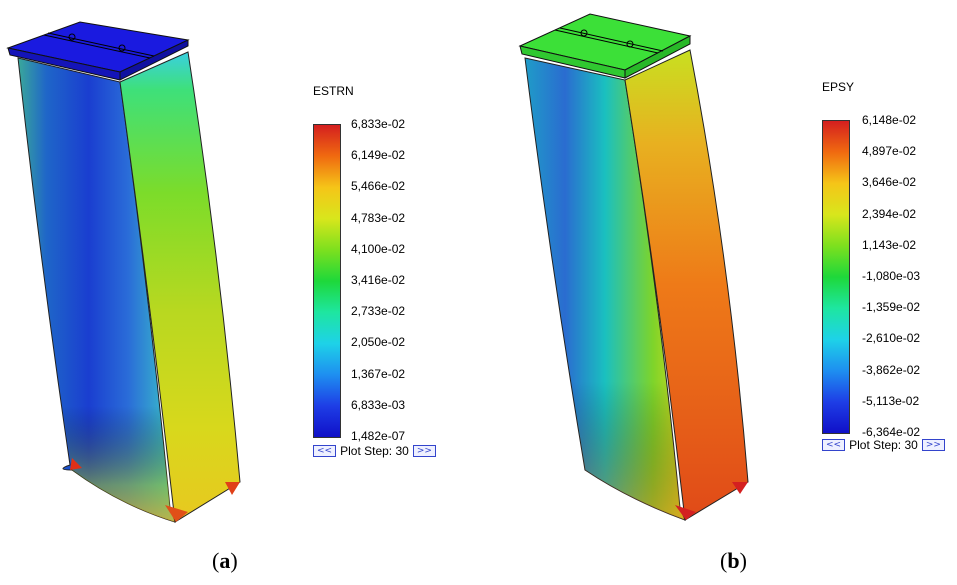  Describe the element at coordinates (891, 338) in the screenshot. I see `colorbar-b-tick-label: -2,610e-02` at that location.